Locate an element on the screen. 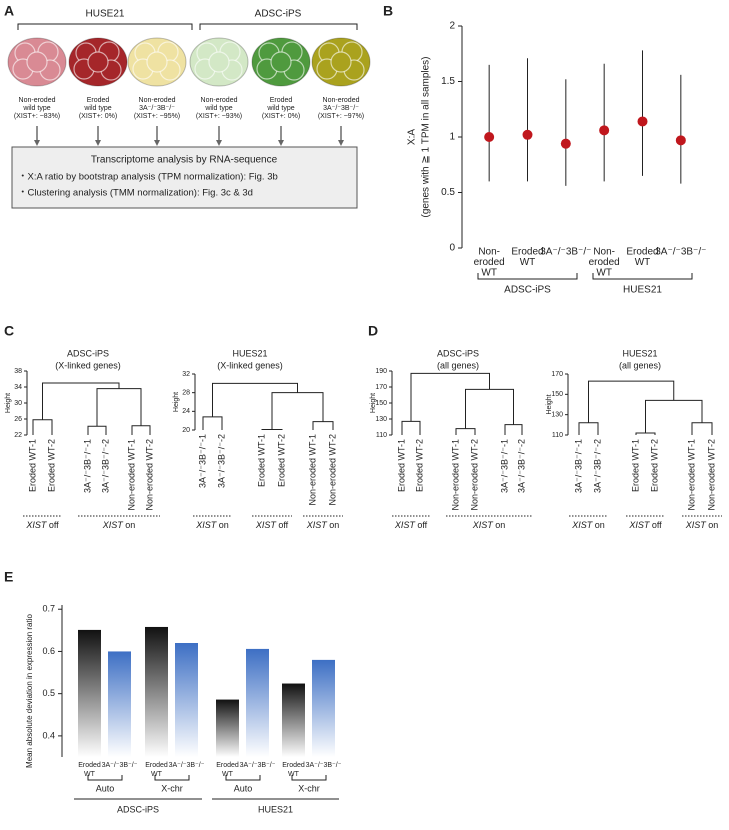  leaf-label: 3A⁻/⁻3B⁻/⁻-1 is located at coordinates (578, 466).